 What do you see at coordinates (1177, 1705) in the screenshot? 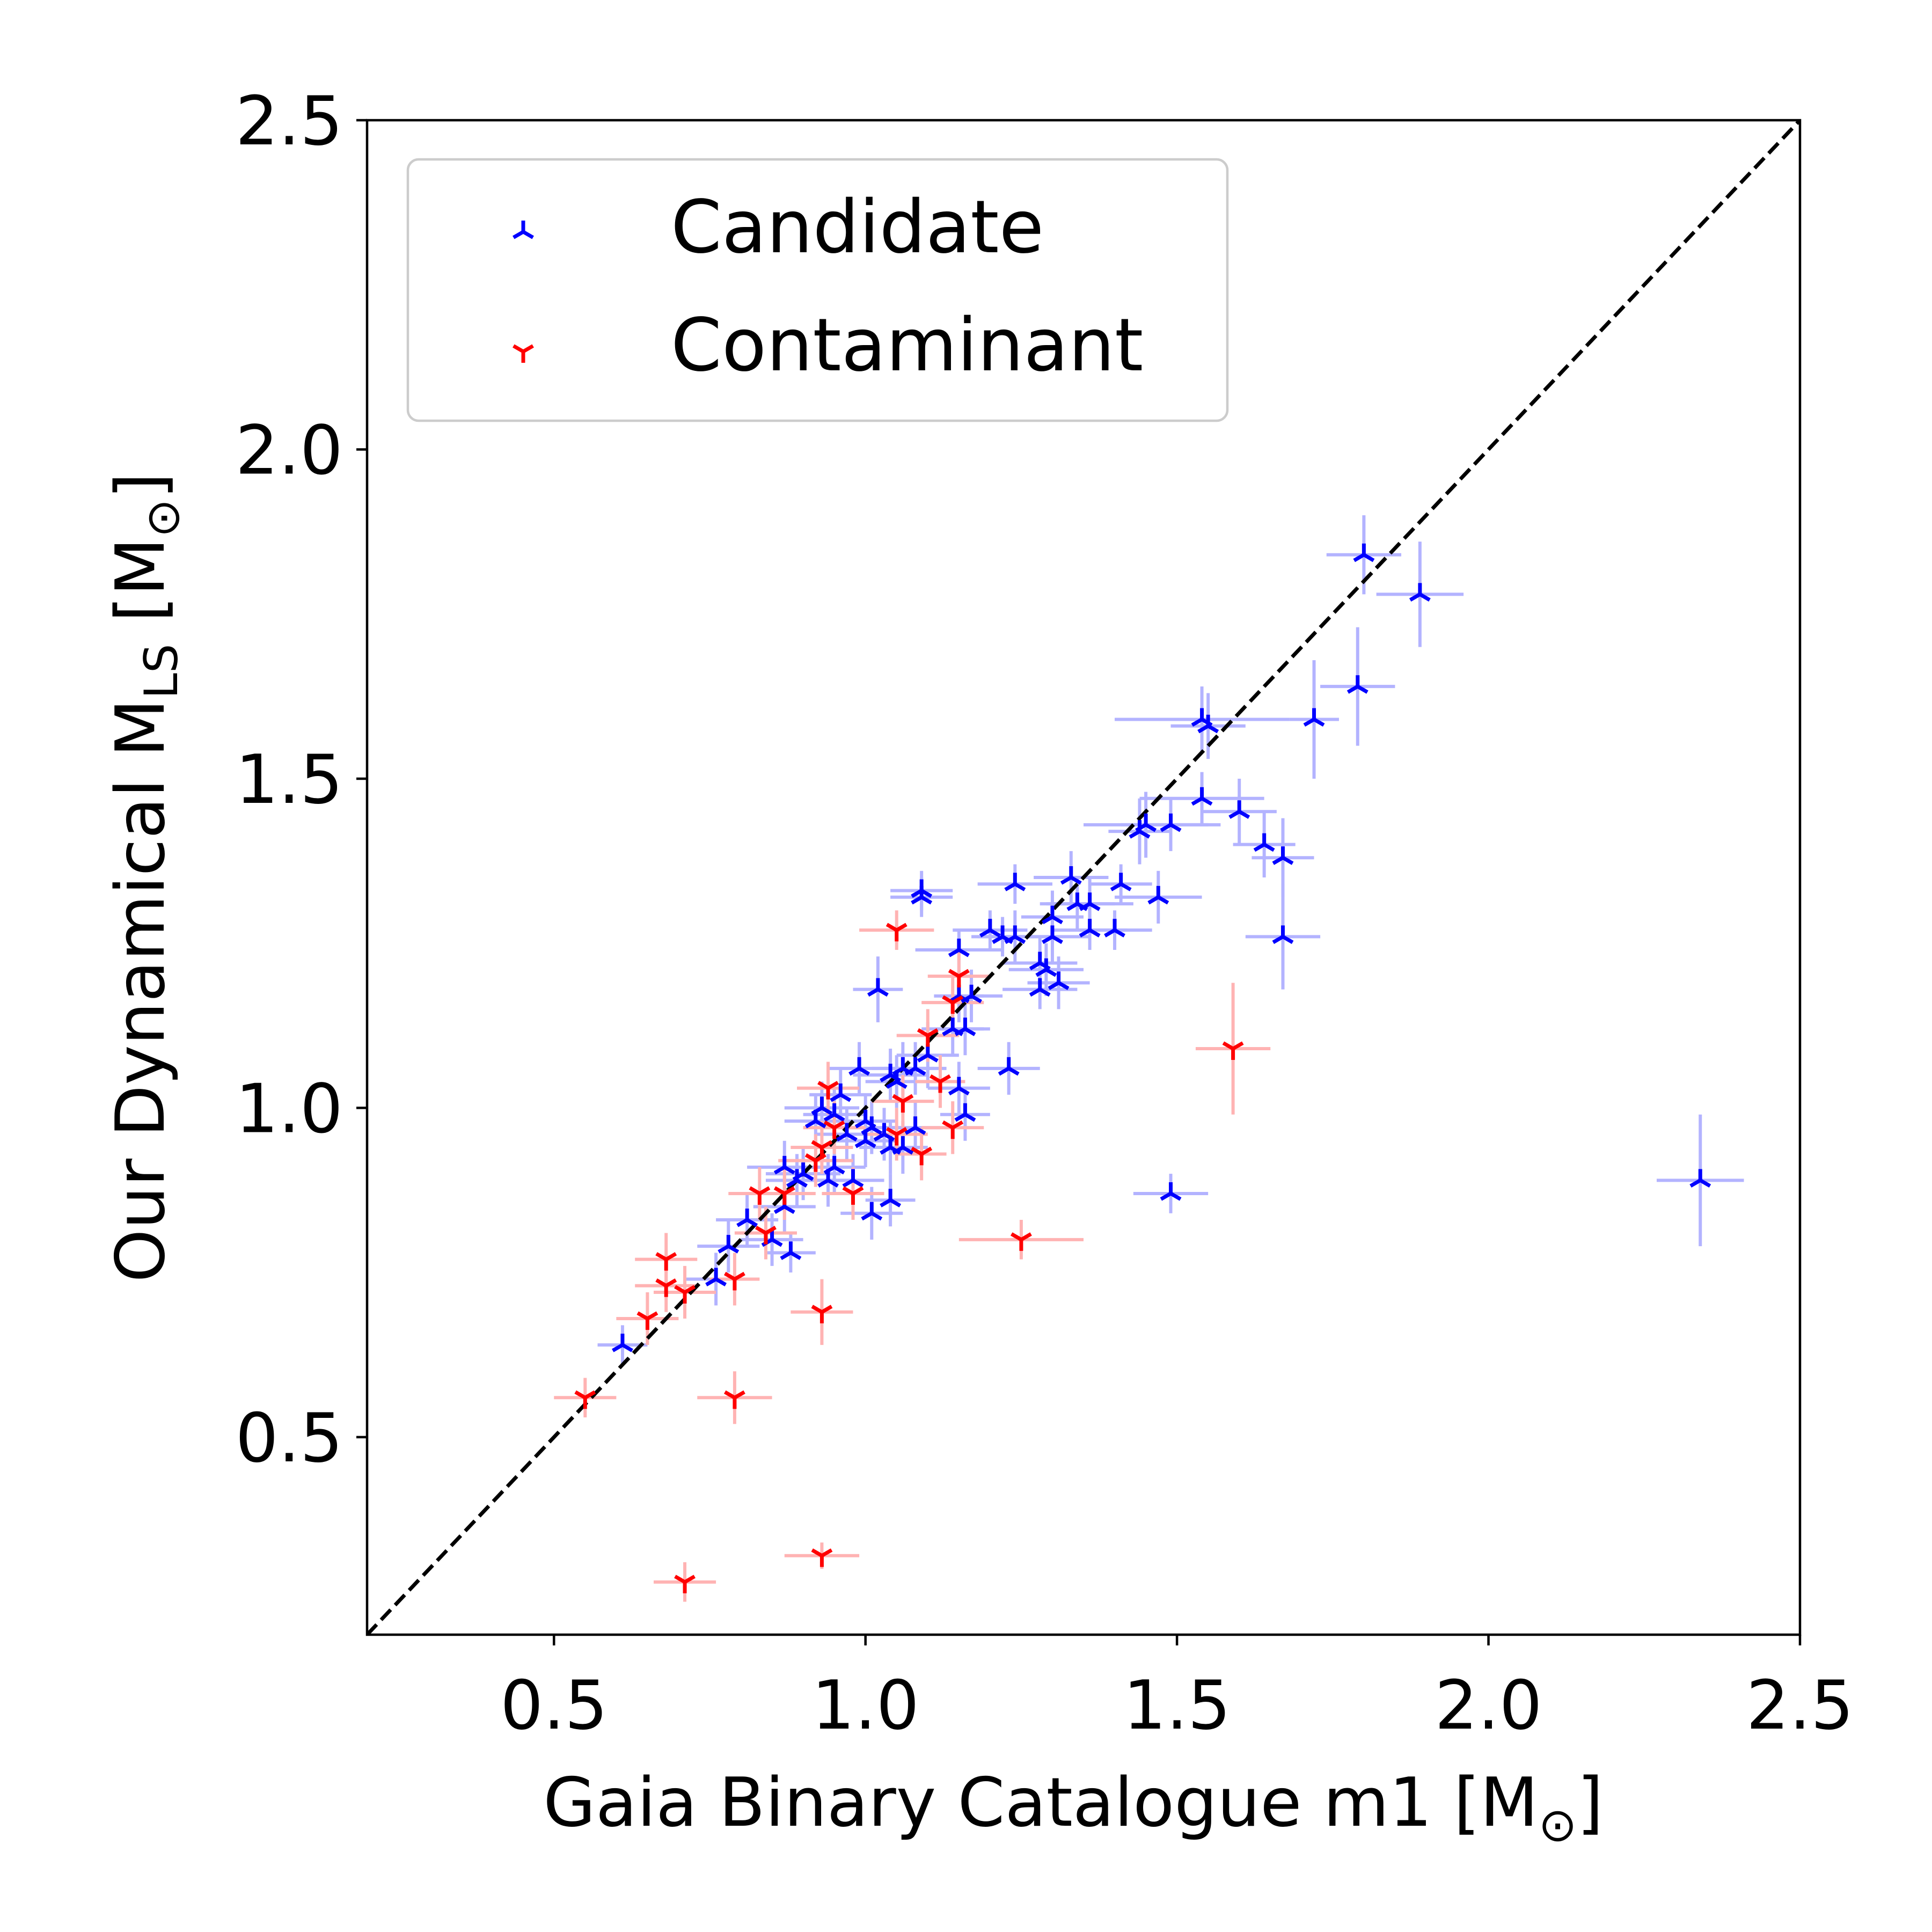
I see `x-tick-label: 1.5` at bounding box center [1177, 1705].